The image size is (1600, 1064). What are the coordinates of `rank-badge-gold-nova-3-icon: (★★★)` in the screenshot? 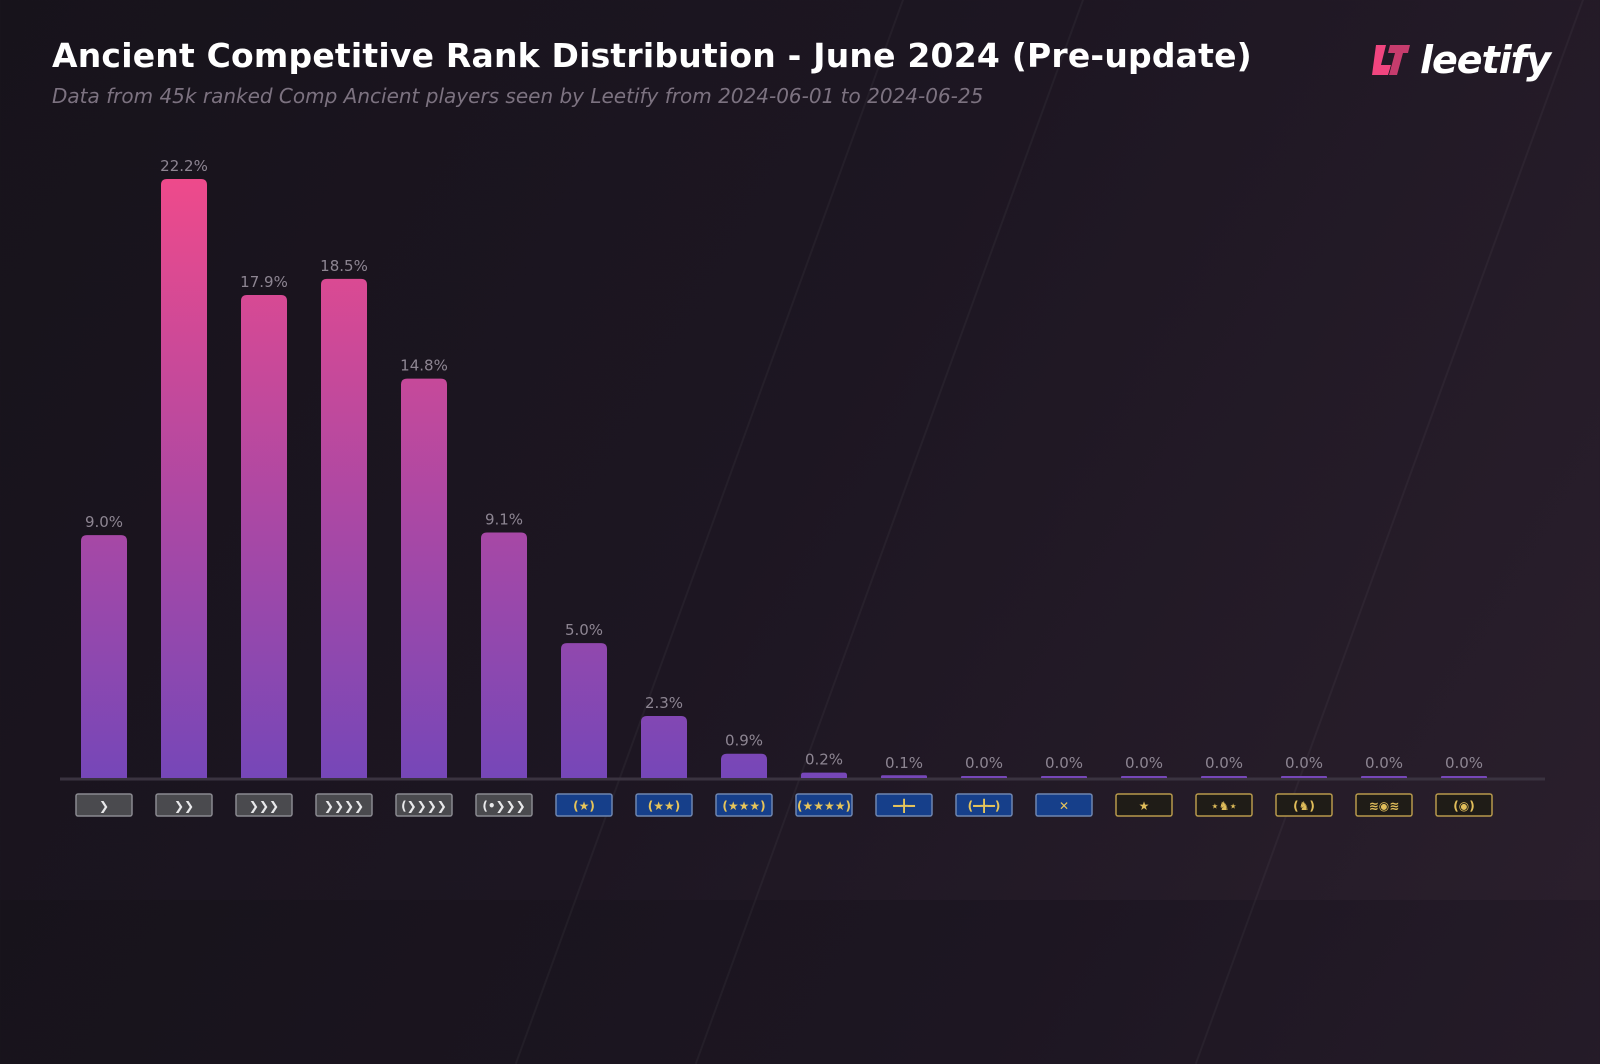 It's located at (744, 805).